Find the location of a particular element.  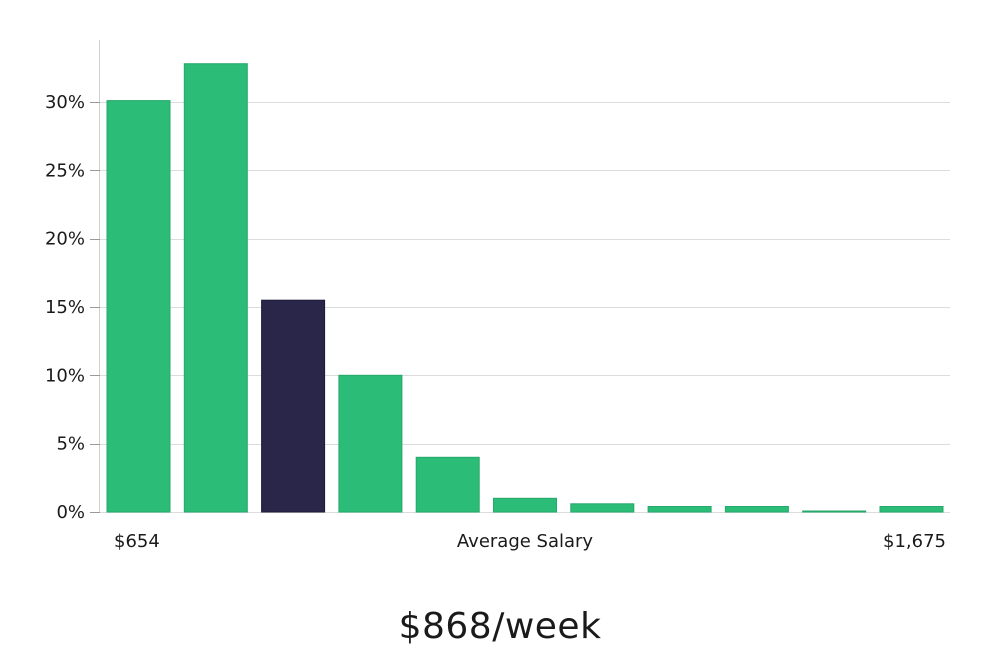

y-tick-label: 10% is located at coordinates (65, 375).